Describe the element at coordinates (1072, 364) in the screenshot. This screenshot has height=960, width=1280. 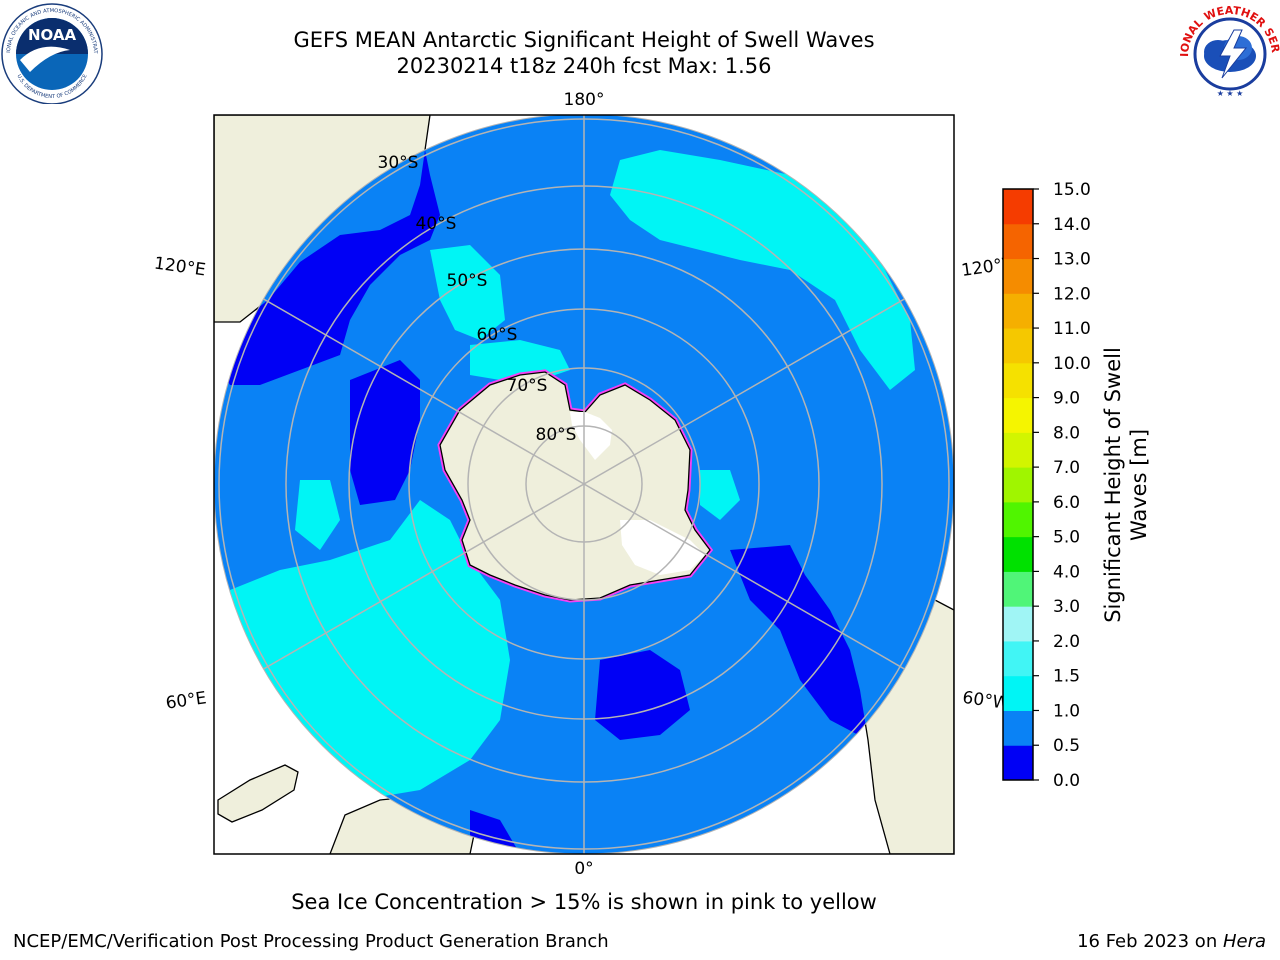
I see `colorbar-tick-label: 10.0` at that location.